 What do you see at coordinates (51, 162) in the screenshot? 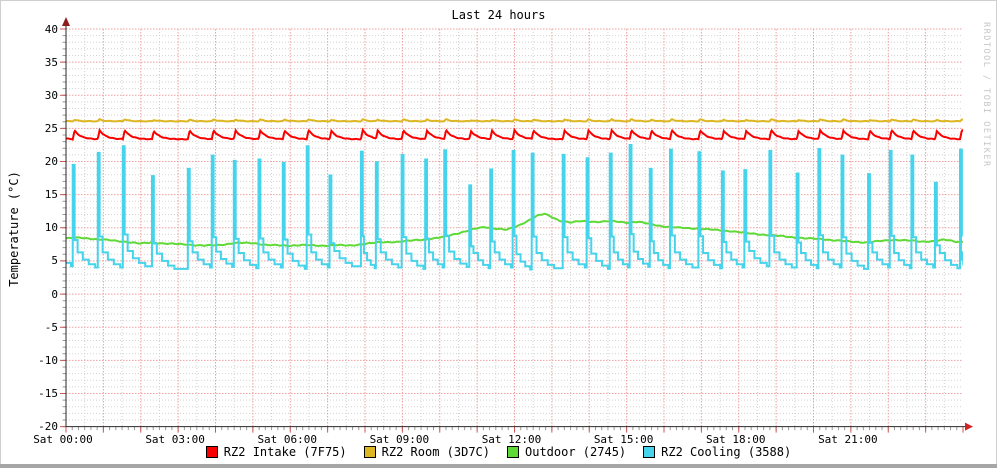
I see `y-tick-label: 20` at bounding box center [51, 162].